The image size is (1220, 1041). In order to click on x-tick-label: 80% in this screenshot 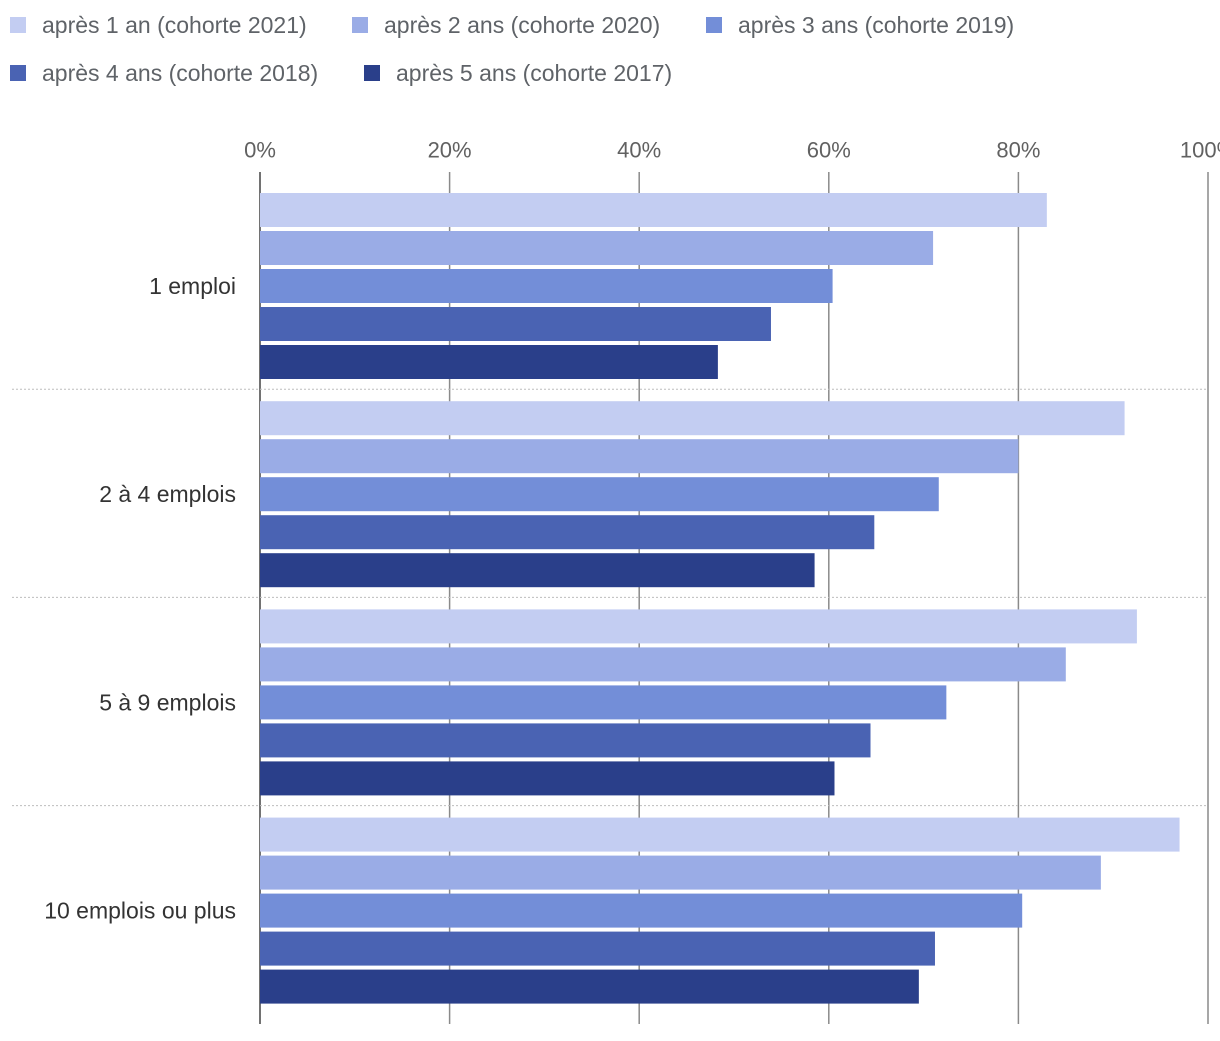, I will do `click(1018, 150)`.